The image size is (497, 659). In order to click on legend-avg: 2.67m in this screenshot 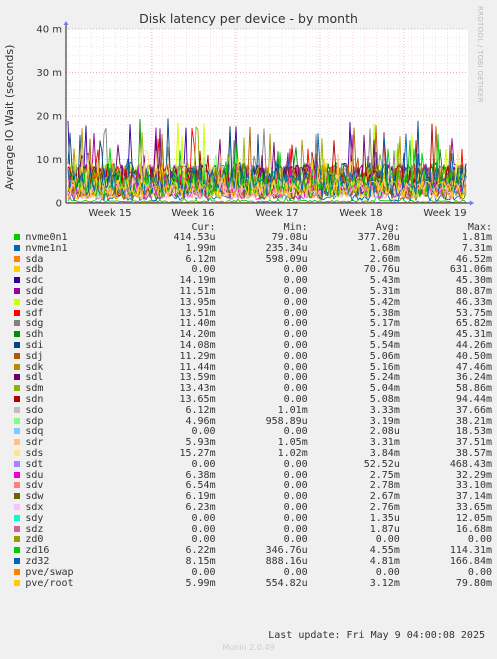, I will do `click(384, 497)`.